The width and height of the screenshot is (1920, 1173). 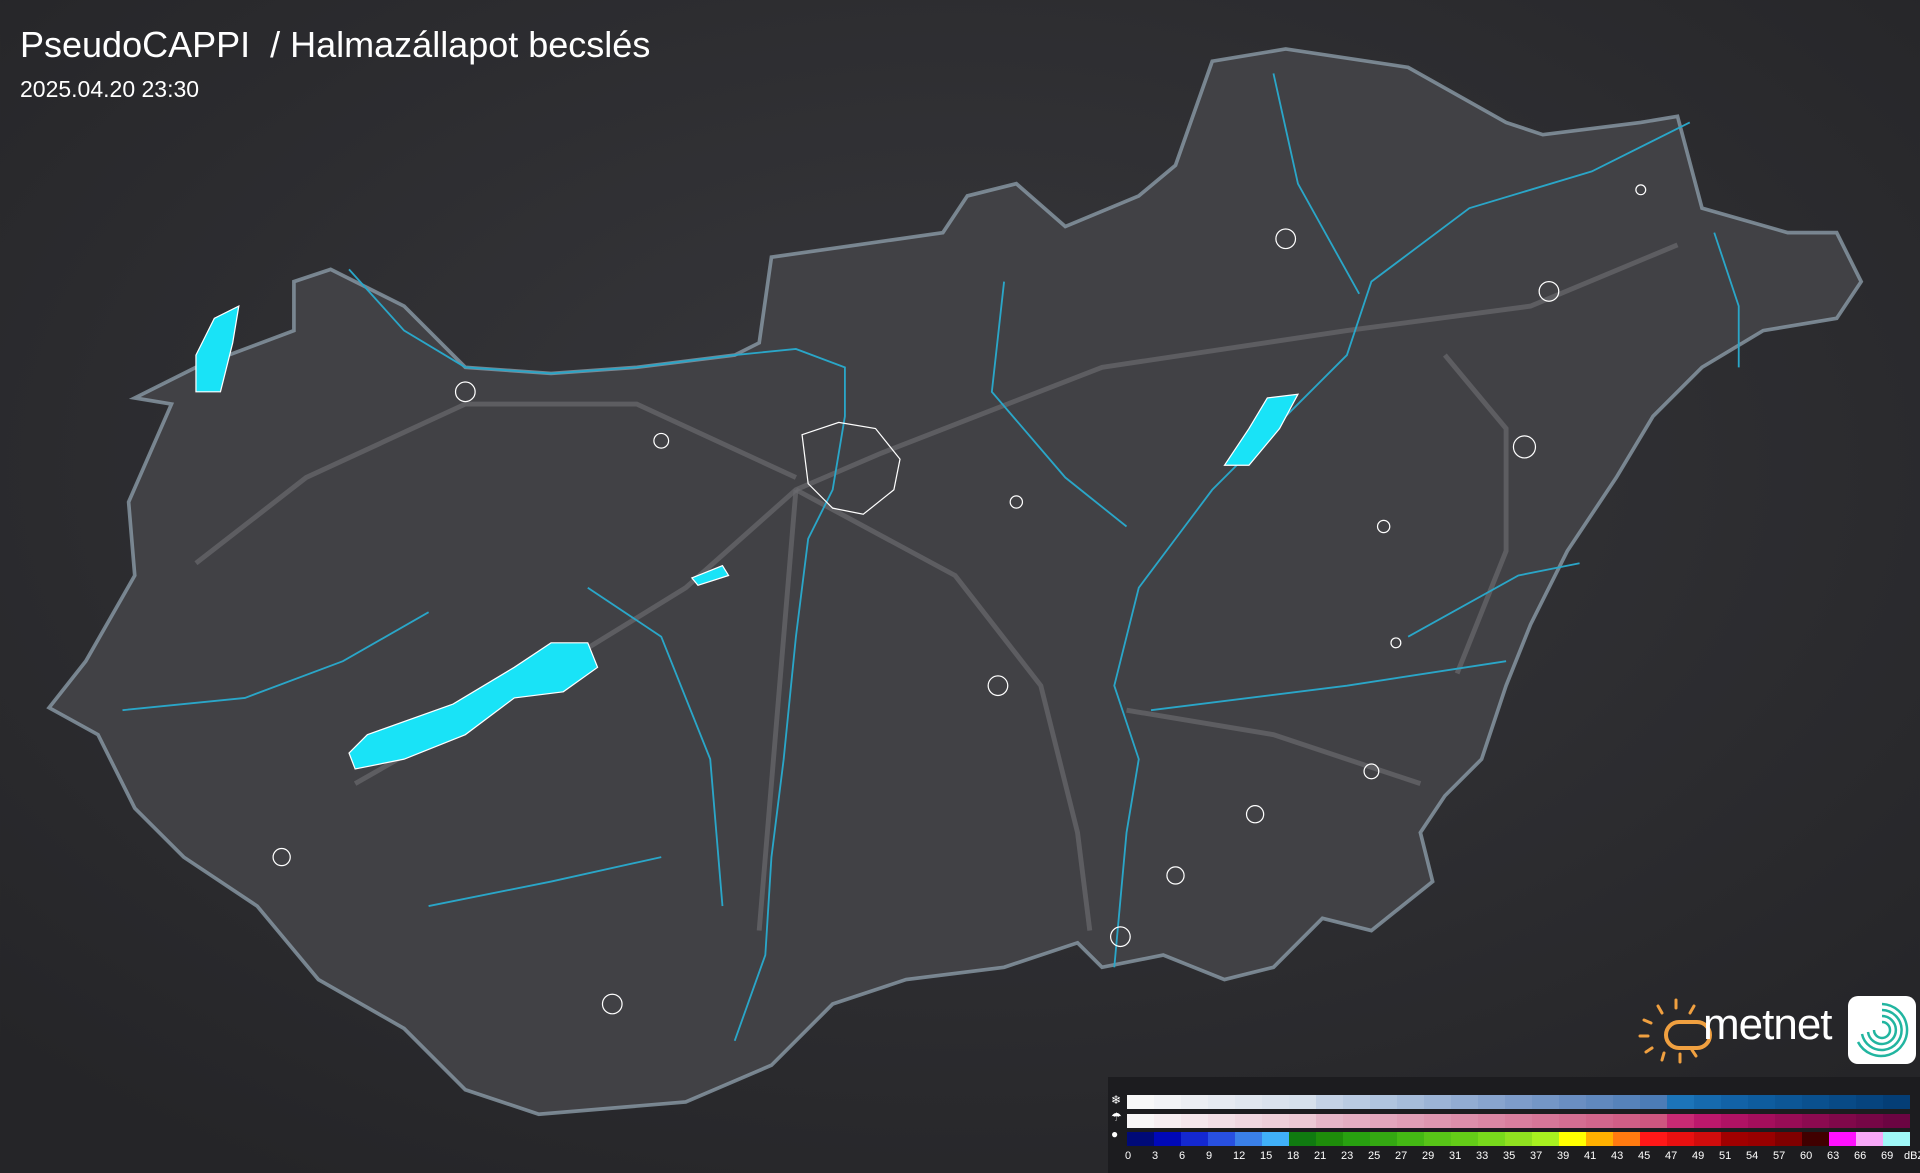 What do you see at coordinates (1671, 1156) in the screenshot?
I see `scale-label: 47` at bounding box center [1671, 1156].